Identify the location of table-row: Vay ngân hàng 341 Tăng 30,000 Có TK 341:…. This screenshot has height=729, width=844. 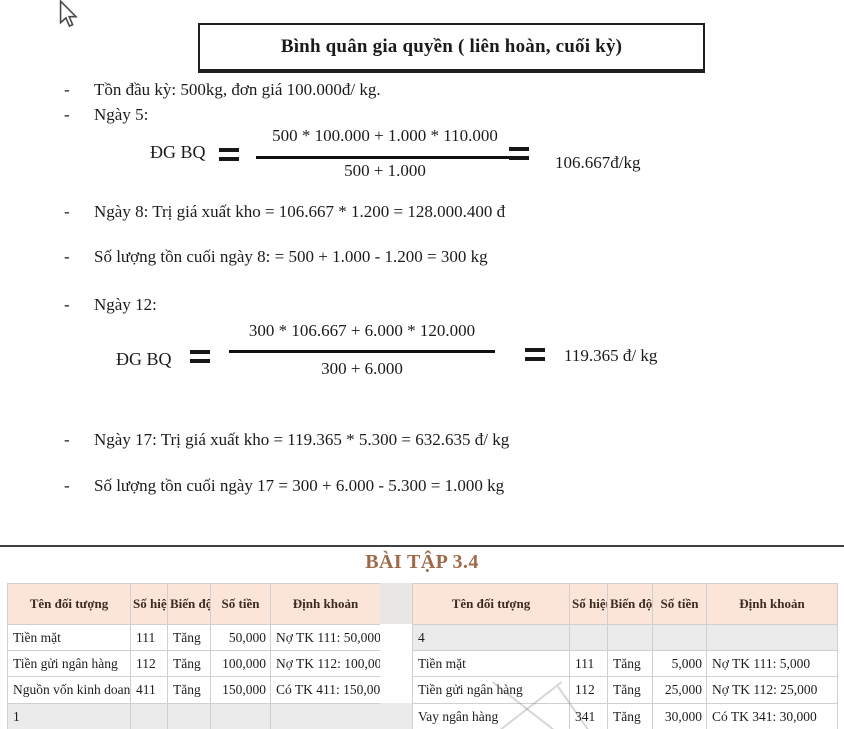
(625, 716).